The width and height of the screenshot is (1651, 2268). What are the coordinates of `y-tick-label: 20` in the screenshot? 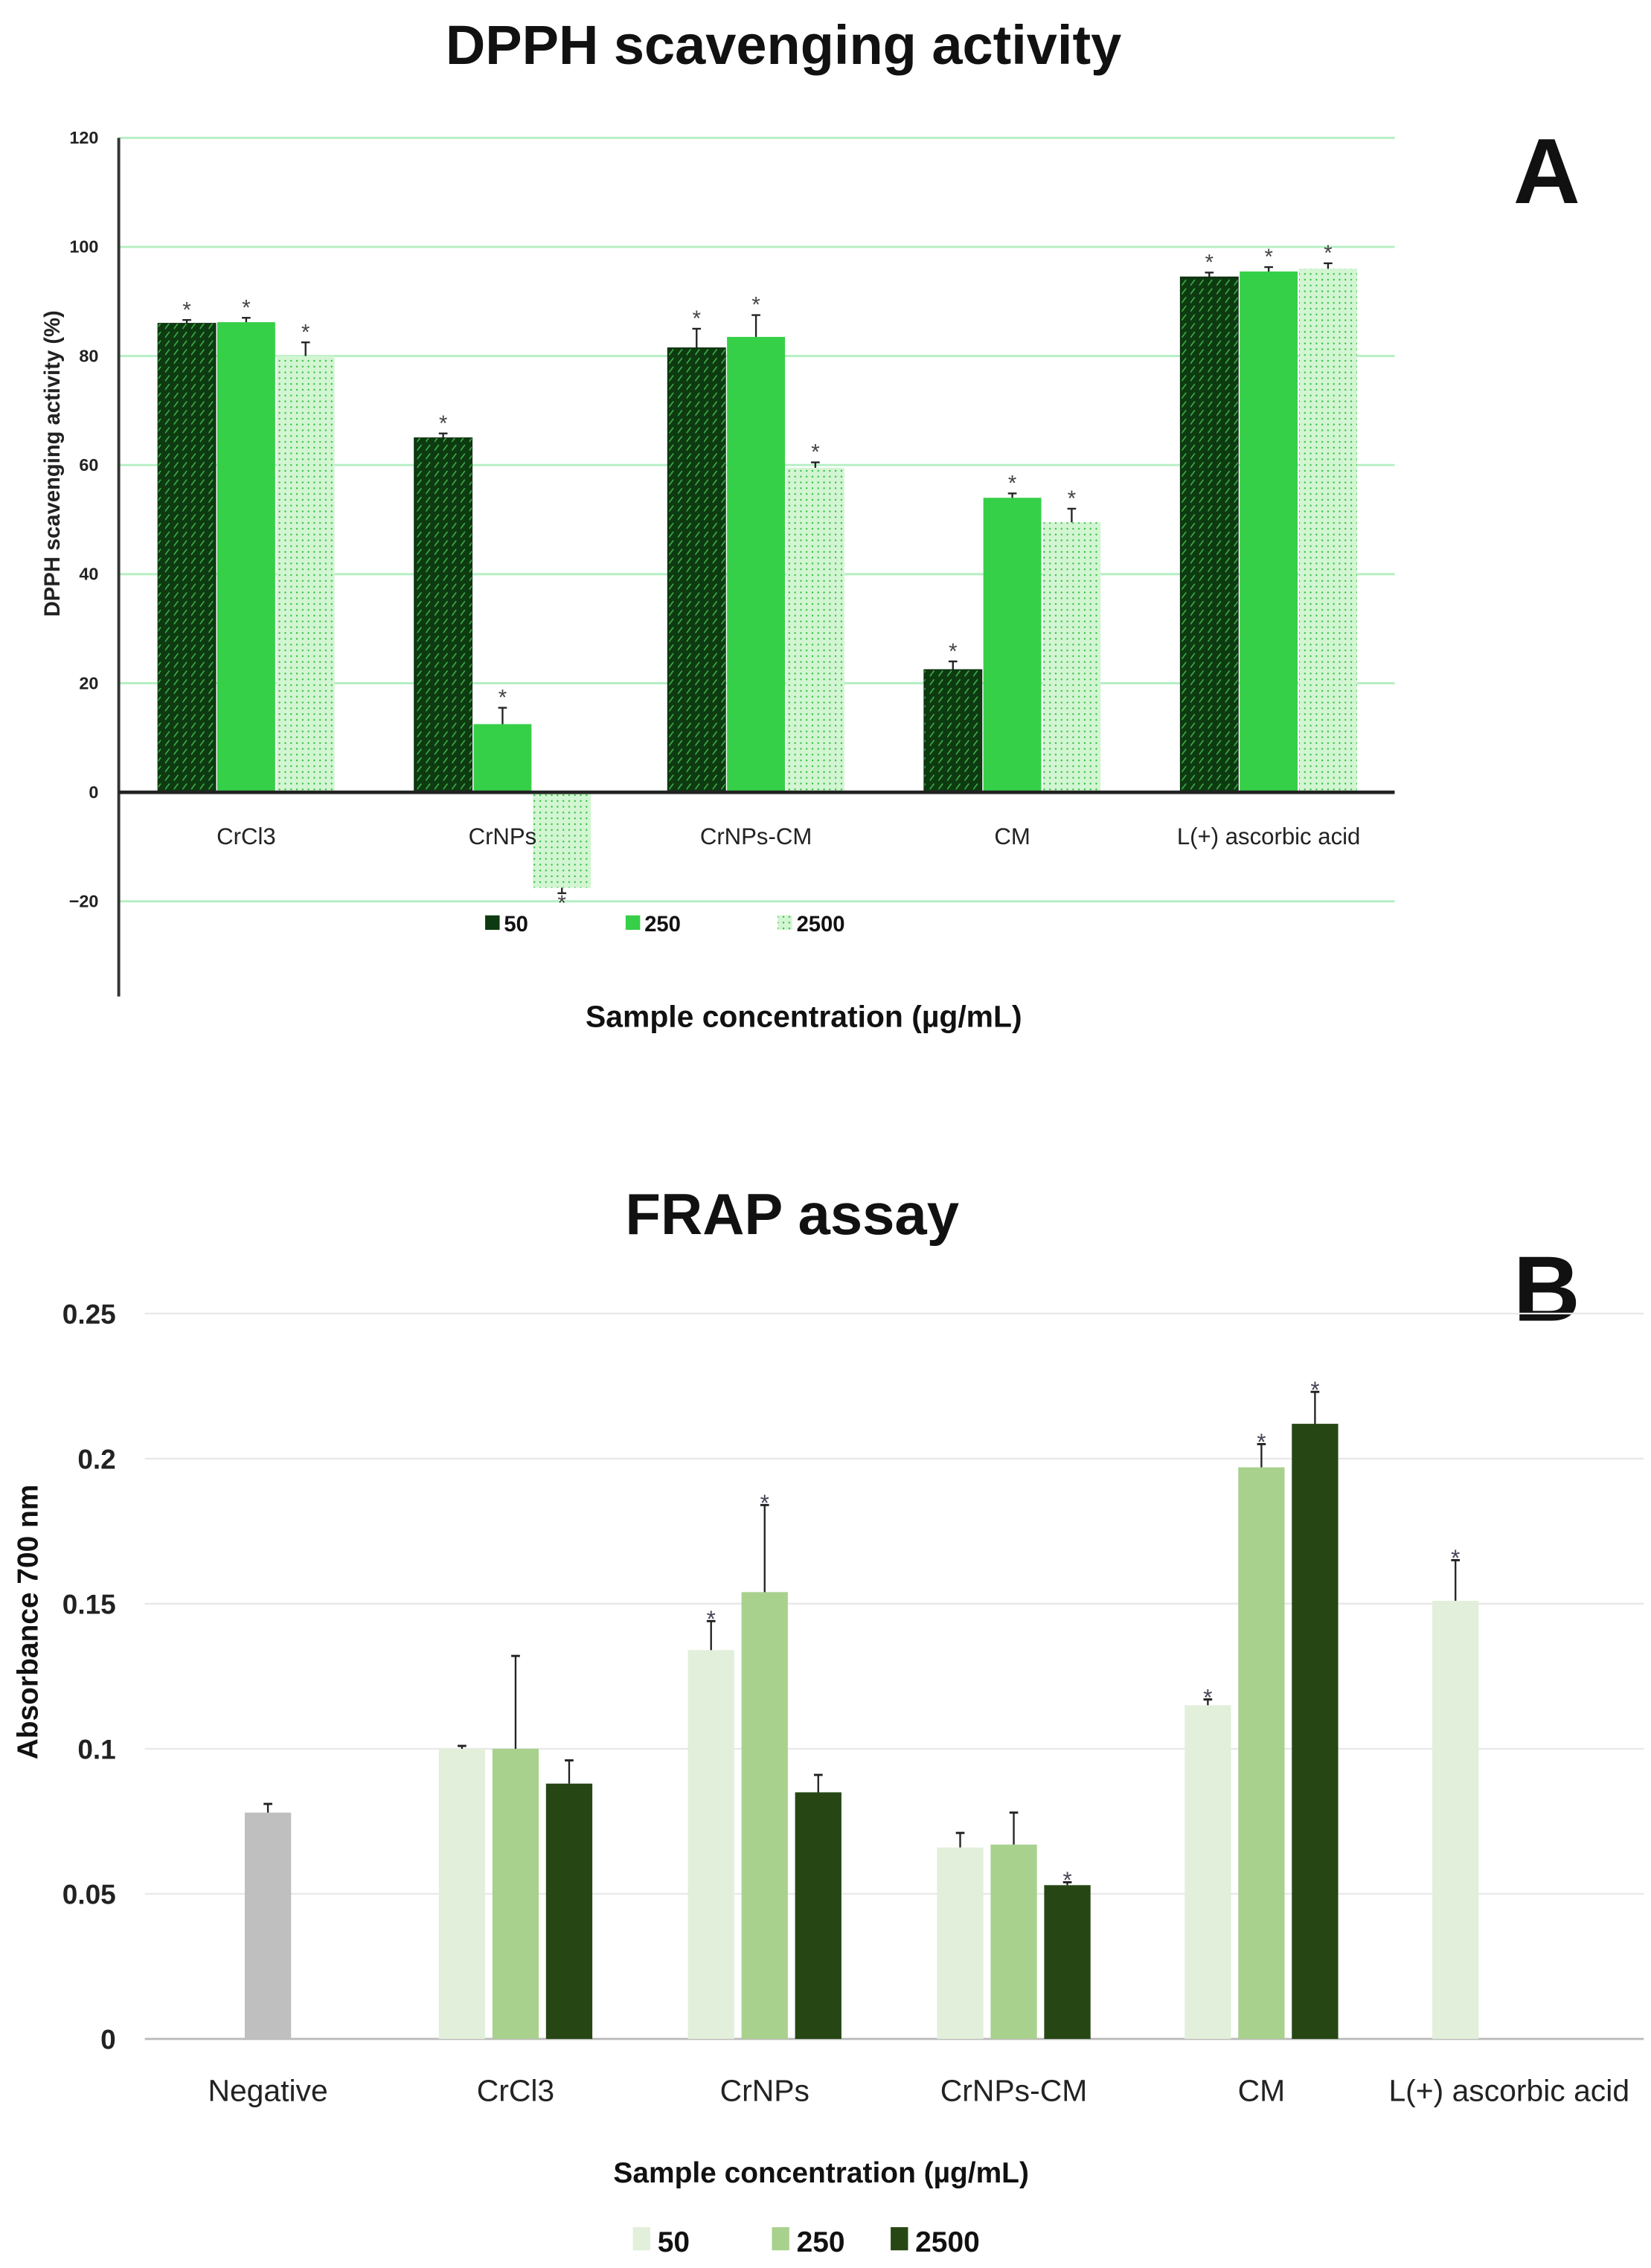 It's located at (88, 683).